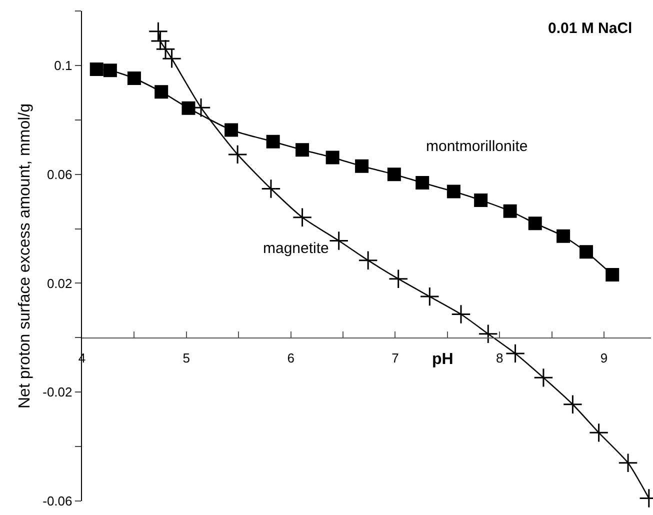 The width and height of the screenshot is (653, 515). What do you see at coordinates (590, 28) in the screenshot?
I see `text: 0.01 M NaCl` at bounding box center [590, 28].